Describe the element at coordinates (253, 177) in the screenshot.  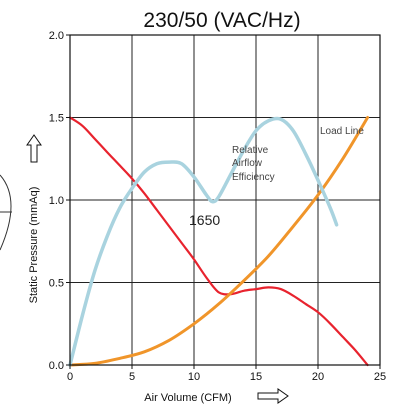
I see `efficiency-label-line3: Efficiency` at that location.